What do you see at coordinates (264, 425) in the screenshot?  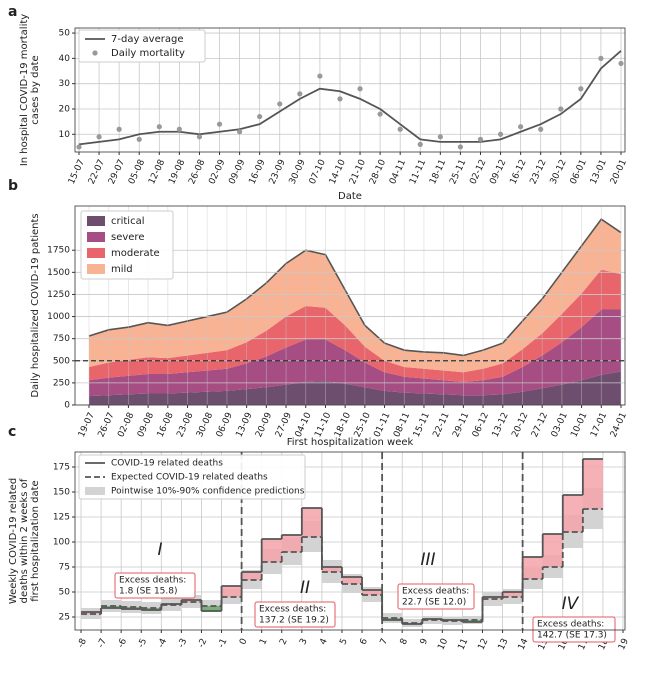 I see `x-tick-label: 20-09` at bounding box center [264, 425].